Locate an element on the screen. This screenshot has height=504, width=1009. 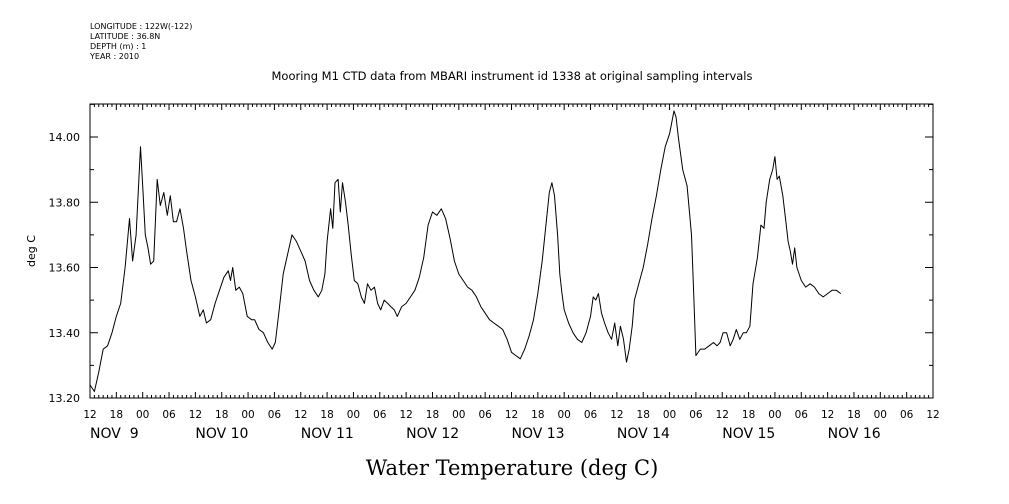
y-tick-label: 13.20 is located at coordinates (65, 398).